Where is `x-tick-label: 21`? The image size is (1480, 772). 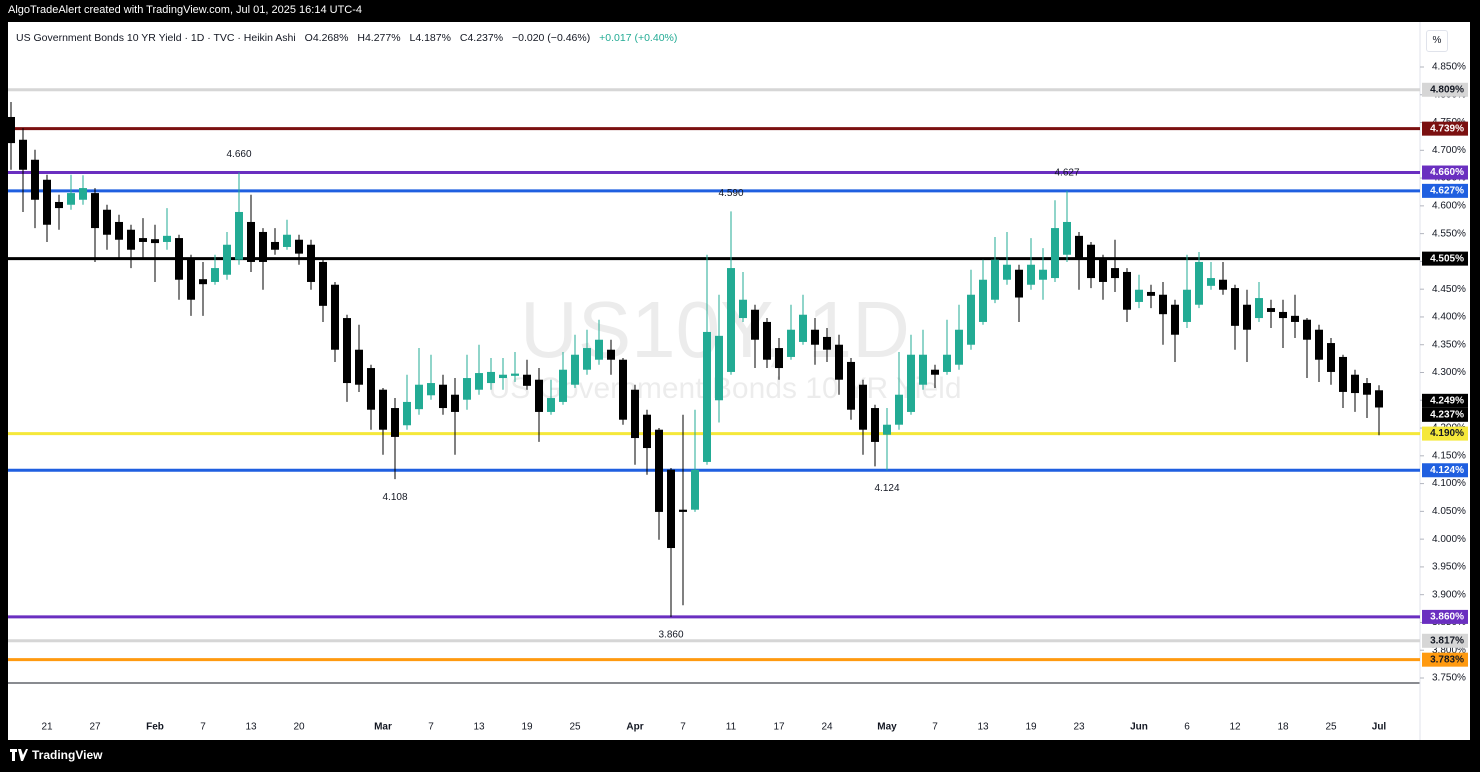 x-tick-label: 21 is located at coordinates (47, 727).